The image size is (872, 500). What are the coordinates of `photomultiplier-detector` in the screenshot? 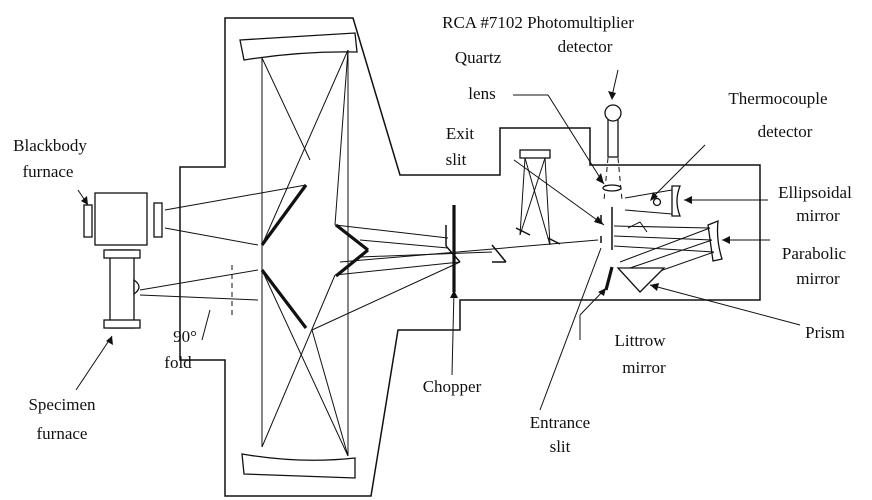 It's located at (613, 152).